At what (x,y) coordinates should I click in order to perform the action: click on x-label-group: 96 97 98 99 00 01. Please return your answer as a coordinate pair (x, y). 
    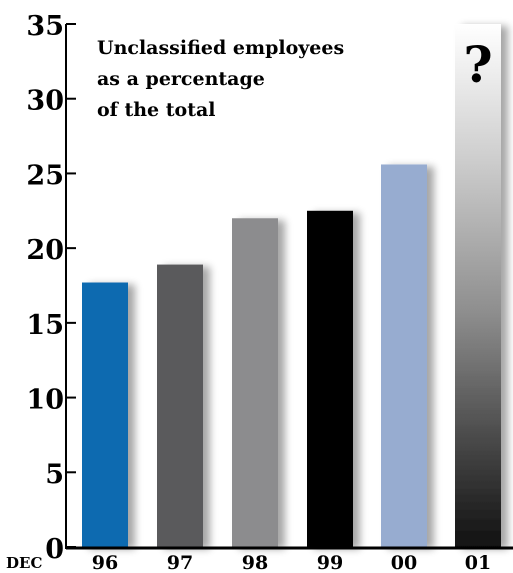
    Looking at the image, I should click on (291, 562).